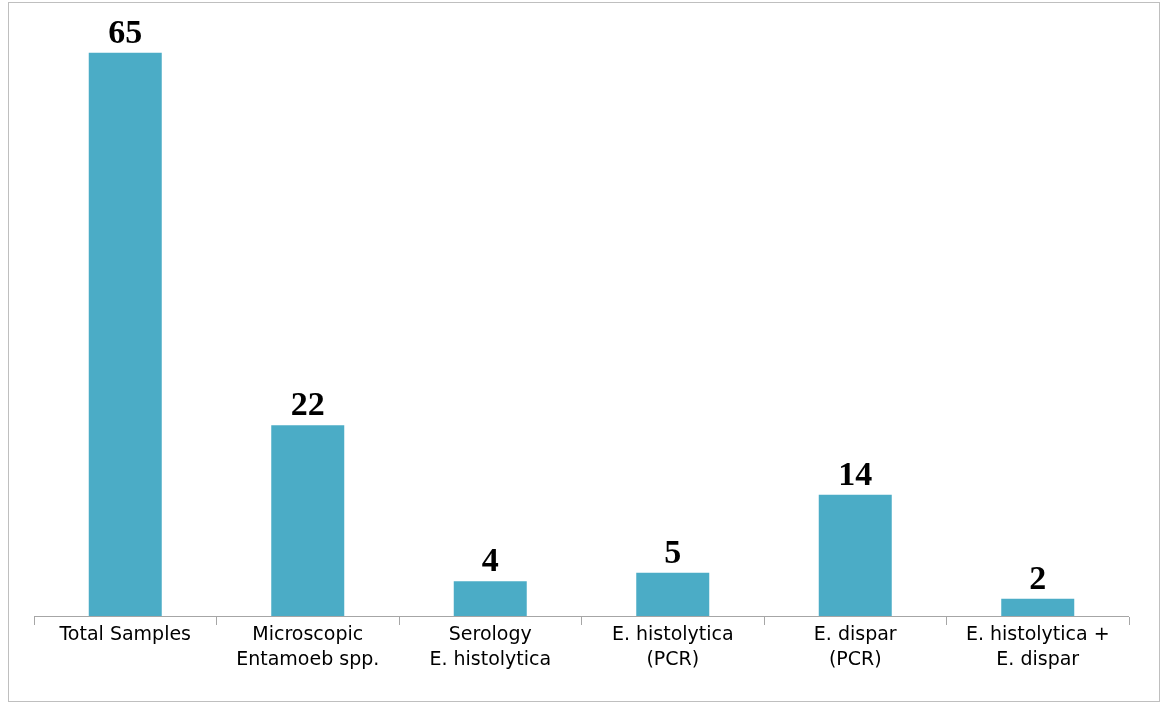 This screenshot has width=1165, height=707. What do you see at coordinates (307, 404) in the screenshot?
I see `data-label: 22` at bounding box center [307, 404].